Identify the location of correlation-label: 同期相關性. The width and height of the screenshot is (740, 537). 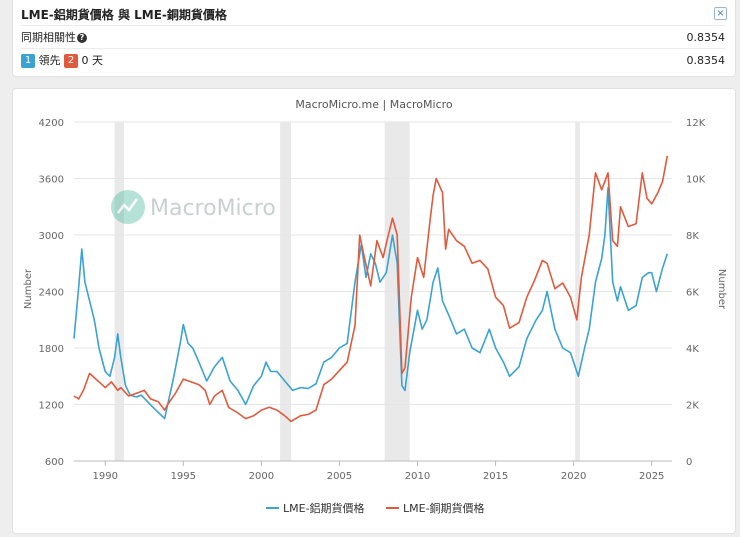
(48, 37).